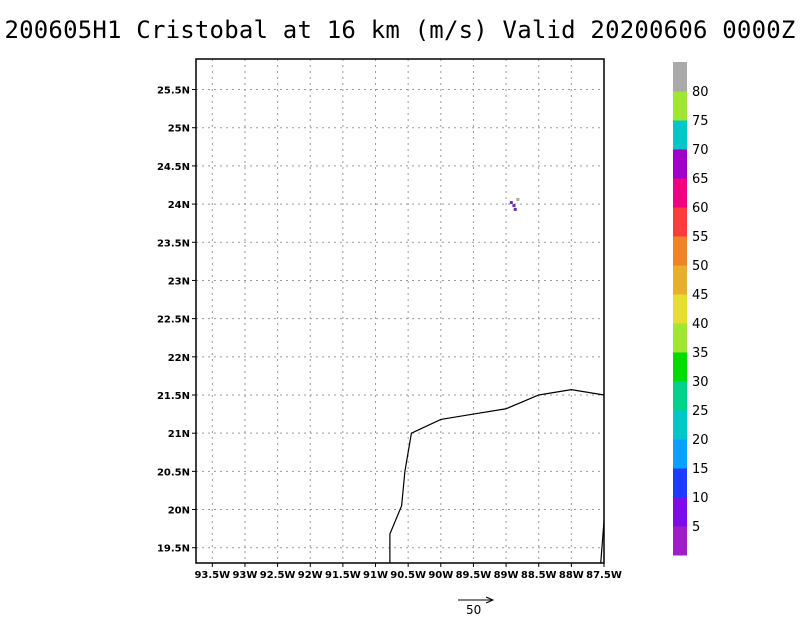 The image size is (800, 618). What do you see at coordinates (179, 358) in the screenshot?
I see `y-tick-label: 22N` at bounding box center [179, 358].